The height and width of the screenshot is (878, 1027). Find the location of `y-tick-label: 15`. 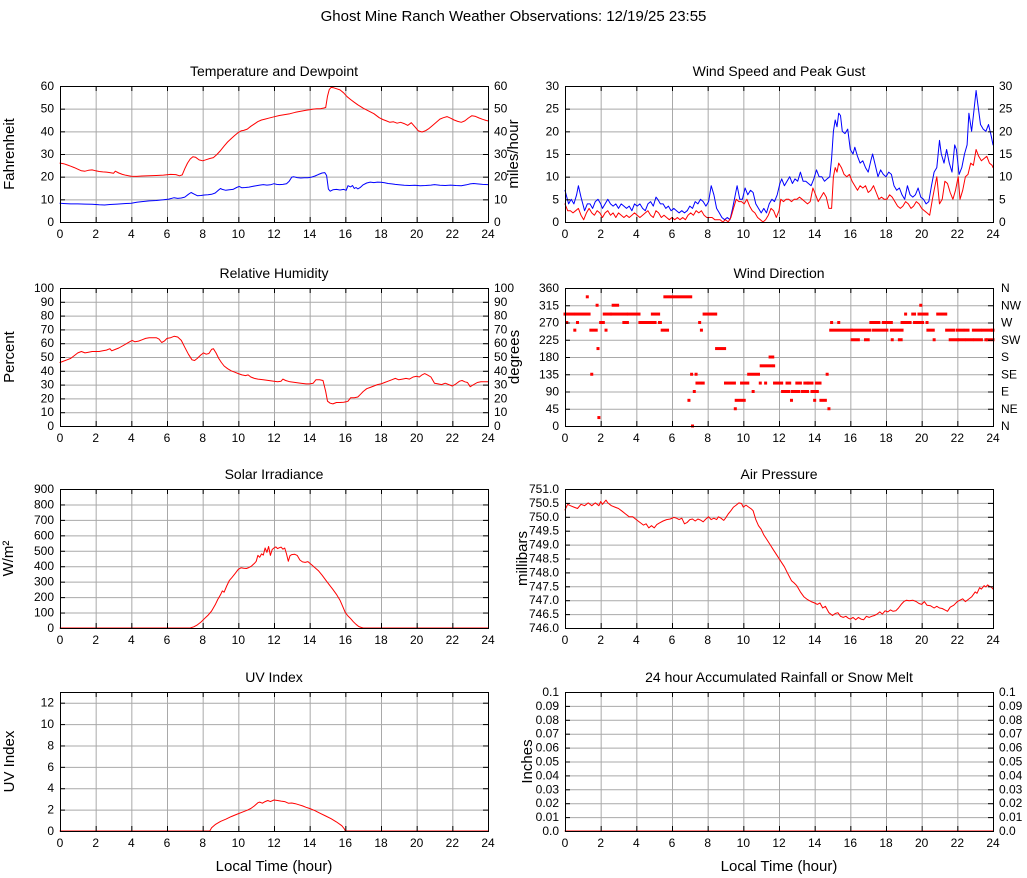

y-tick-label: 15 is located at coordinates (553, 154).